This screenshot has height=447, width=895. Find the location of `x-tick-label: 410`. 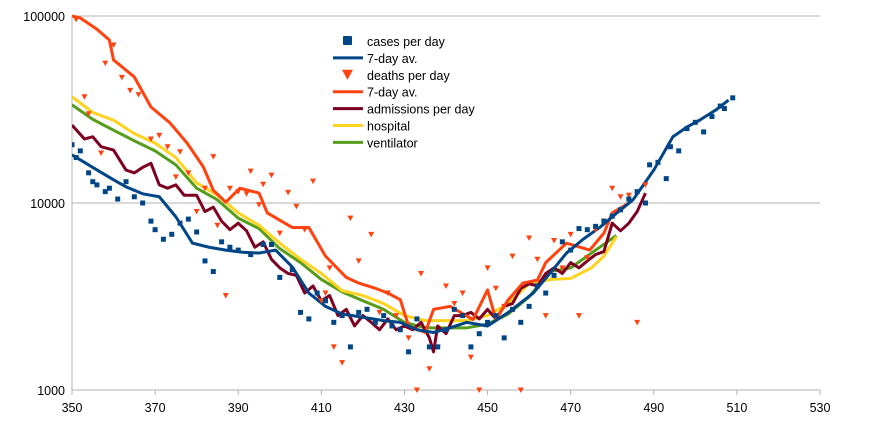

x-tick-label: 410 is located at coordinates (321, 408).